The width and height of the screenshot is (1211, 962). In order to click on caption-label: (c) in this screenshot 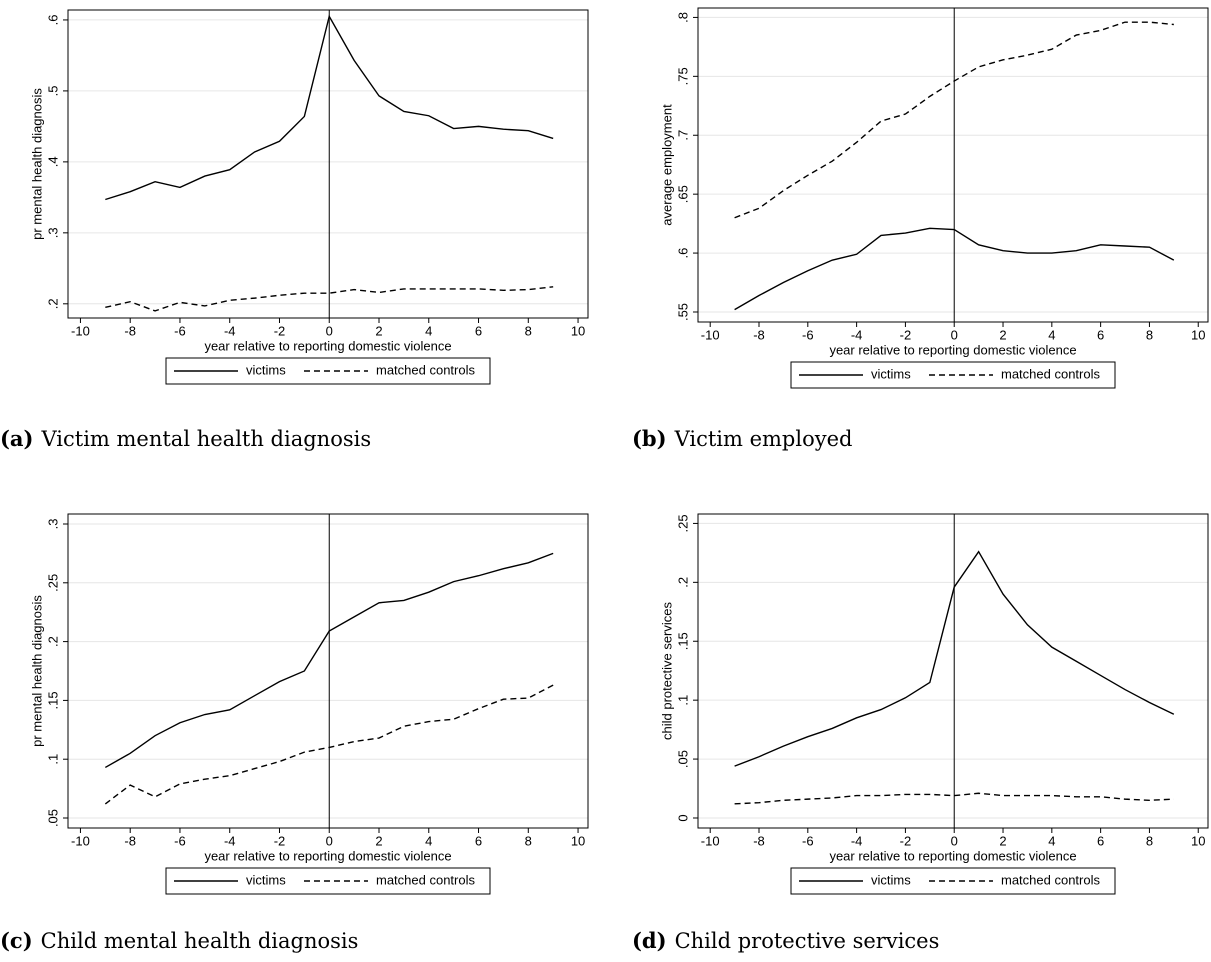, I will do `click(16, 940)`.